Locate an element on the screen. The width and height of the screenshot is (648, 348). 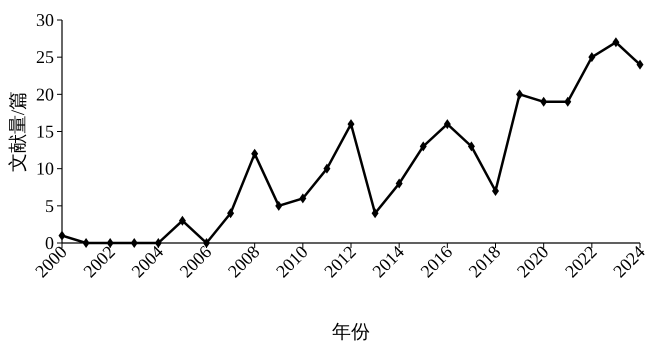
y-tick-label: 25 is located at coordinates (45, 57).